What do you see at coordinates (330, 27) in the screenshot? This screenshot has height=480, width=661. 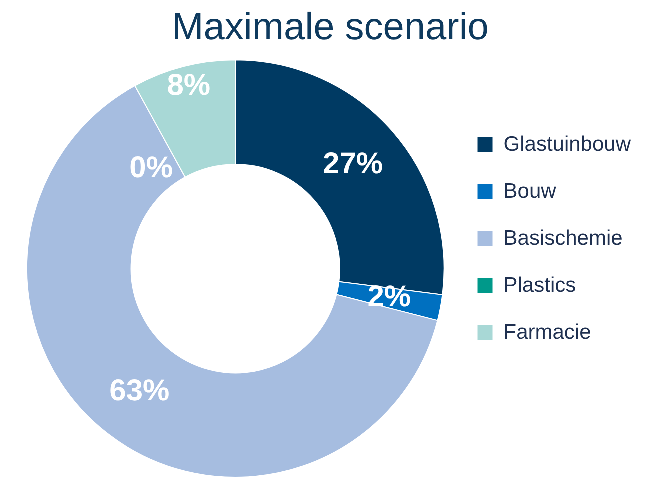 I see `chart-title: Maximale scenario` at bounding box center [330, 27].